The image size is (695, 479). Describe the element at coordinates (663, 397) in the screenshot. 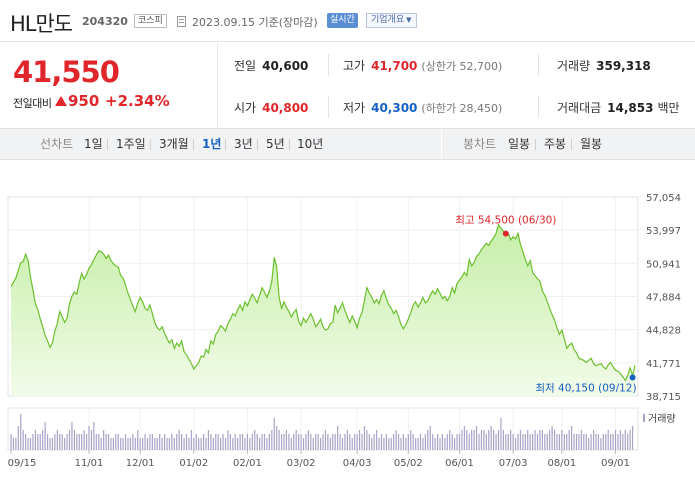

I see `y-tick-label: 38,715` at that location.